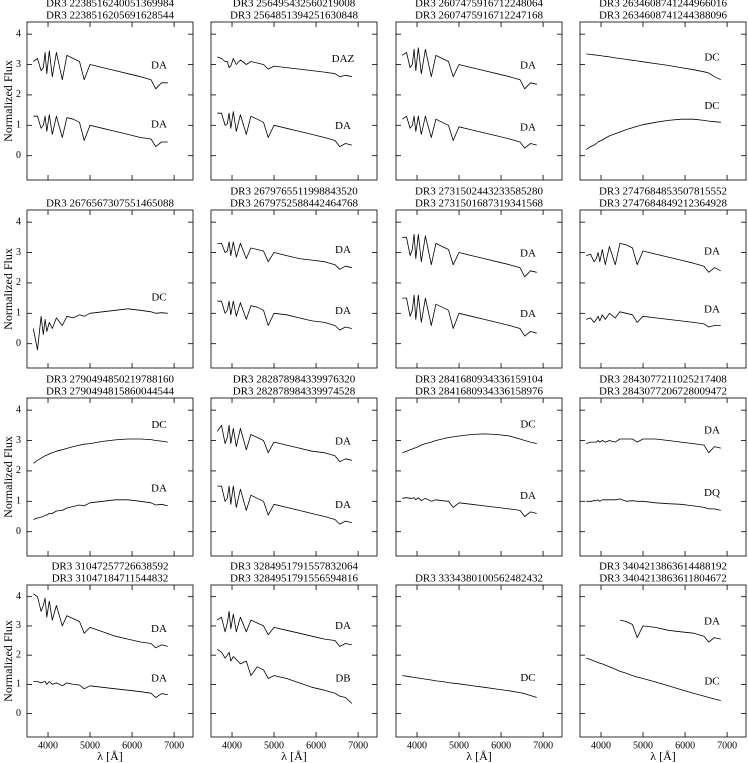 This screenshot has height=763, width=748. What do you see at coordinates (294, 5) in the screenshot?
I see `panel-title: DR3 256495432560219008` at bounding box center [294, 5].